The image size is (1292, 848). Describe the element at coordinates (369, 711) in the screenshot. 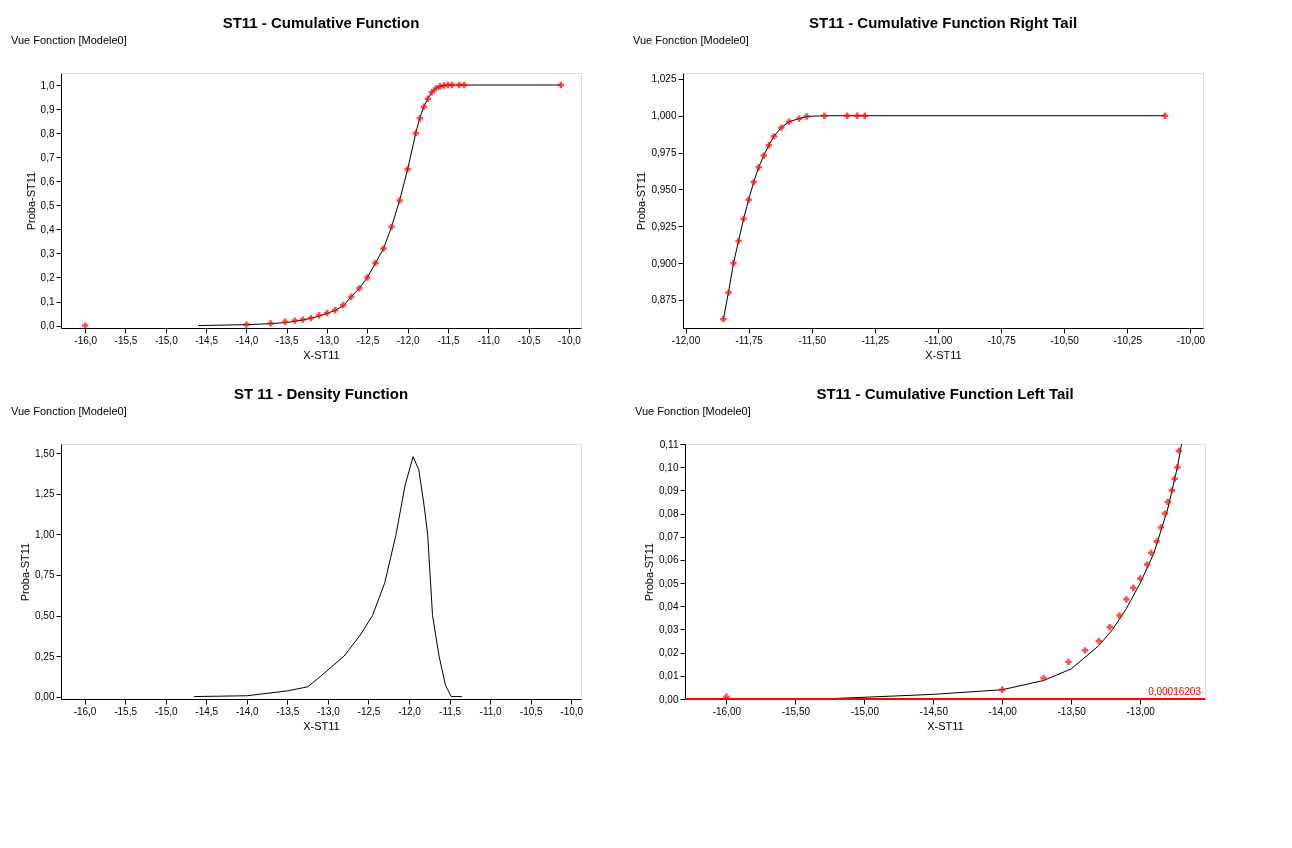

I see `x-tick-label: -12,5` at that location.